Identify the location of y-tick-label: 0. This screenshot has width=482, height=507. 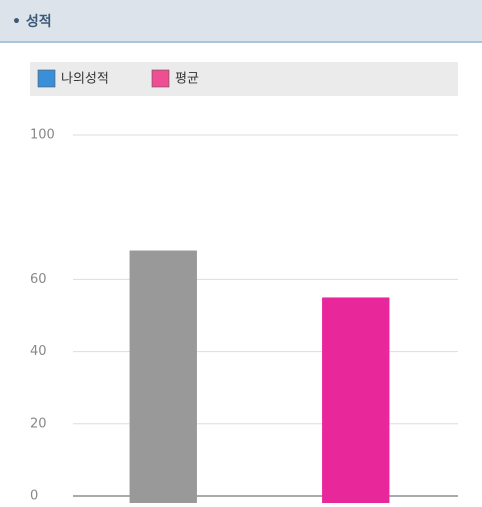
(34, 496).